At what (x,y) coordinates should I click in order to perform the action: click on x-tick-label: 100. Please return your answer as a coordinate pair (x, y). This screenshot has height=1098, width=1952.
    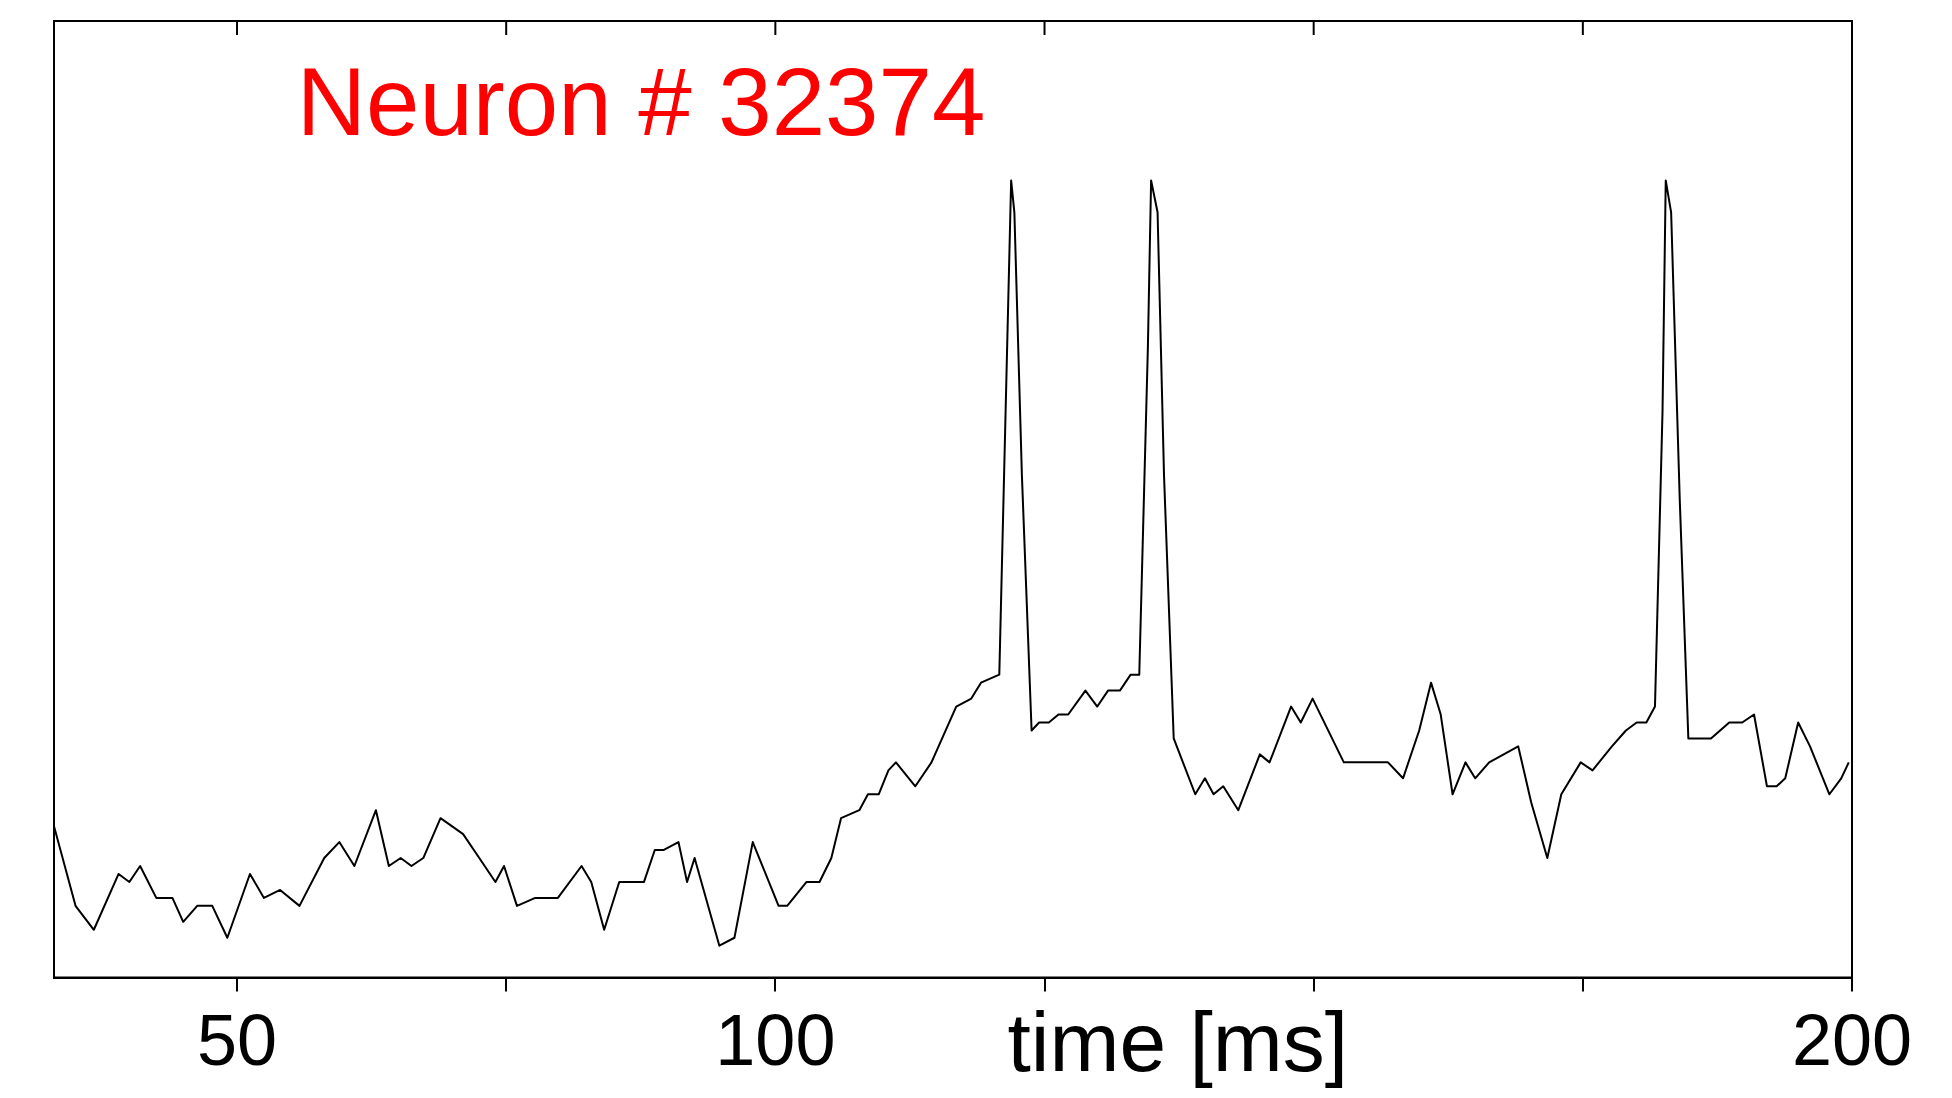
    Looking at the image, I should click on (775, 1039).